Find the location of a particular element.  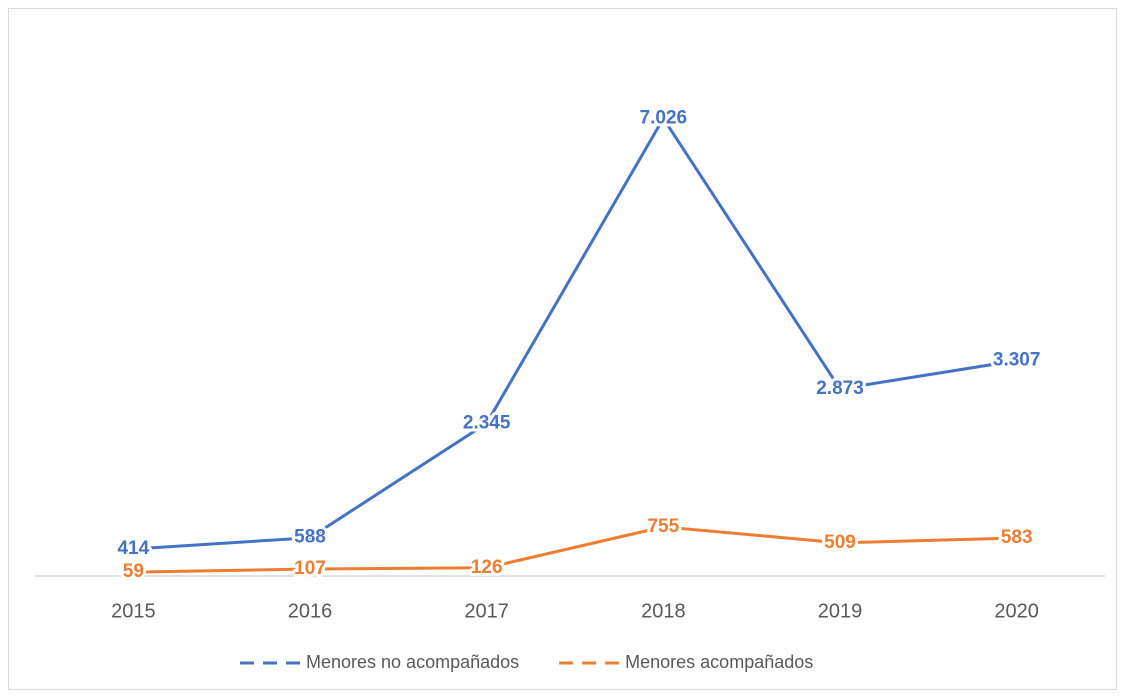

data-label: 59 is located at coordinates (133, 571).